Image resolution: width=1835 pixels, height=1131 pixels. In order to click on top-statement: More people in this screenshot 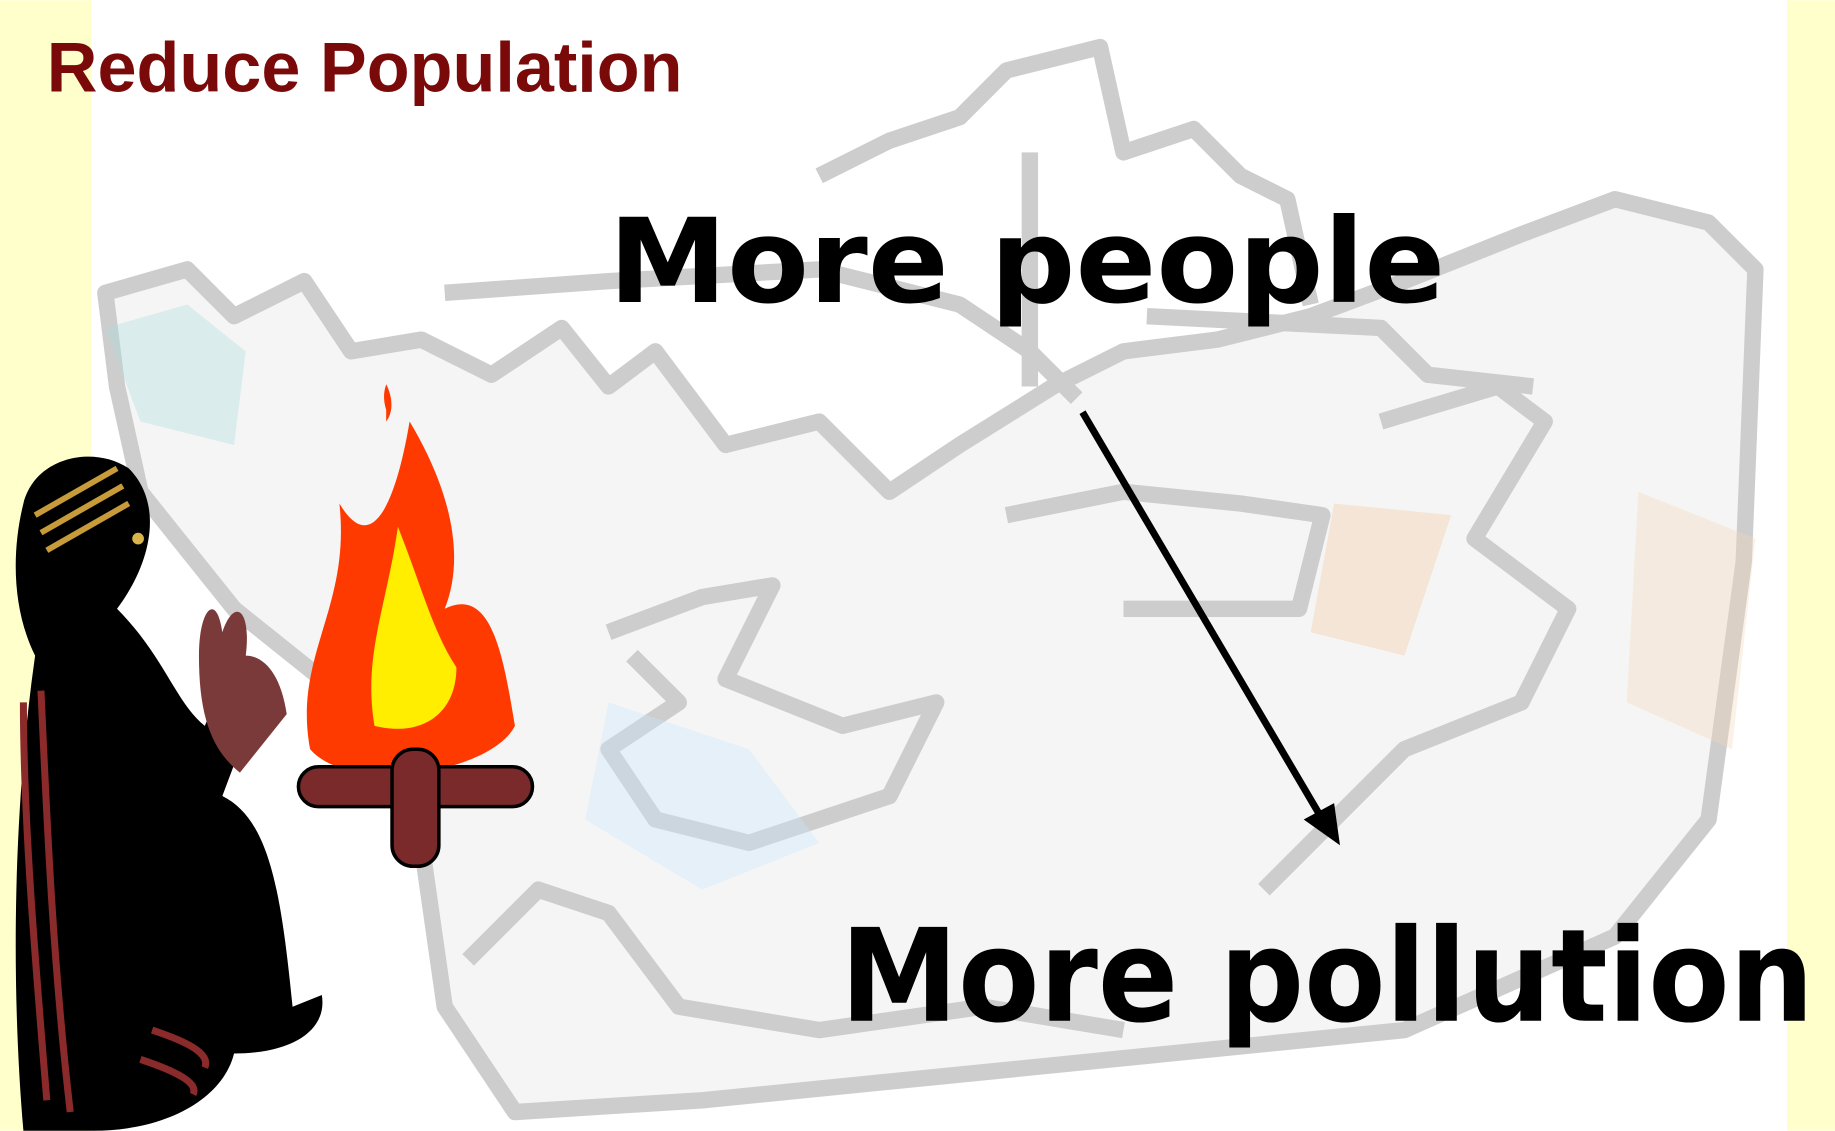, I will do `click(1027, 261)`.